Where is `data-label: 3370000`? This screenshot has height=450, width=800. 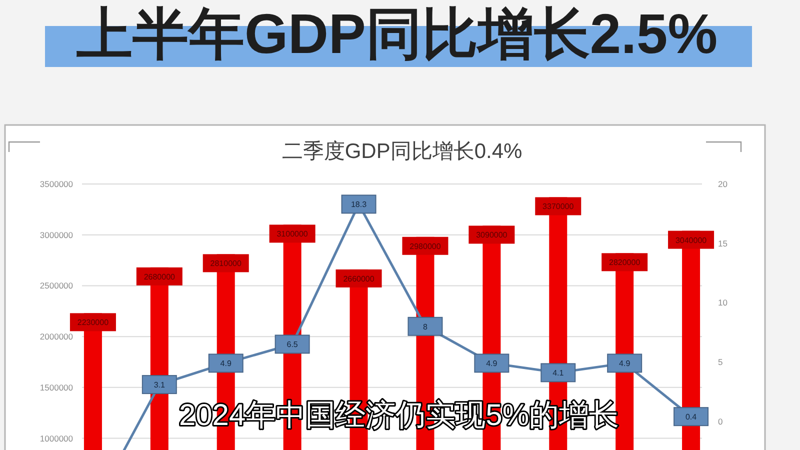 data-label: 3370000 is located at coordinates (558, 207).